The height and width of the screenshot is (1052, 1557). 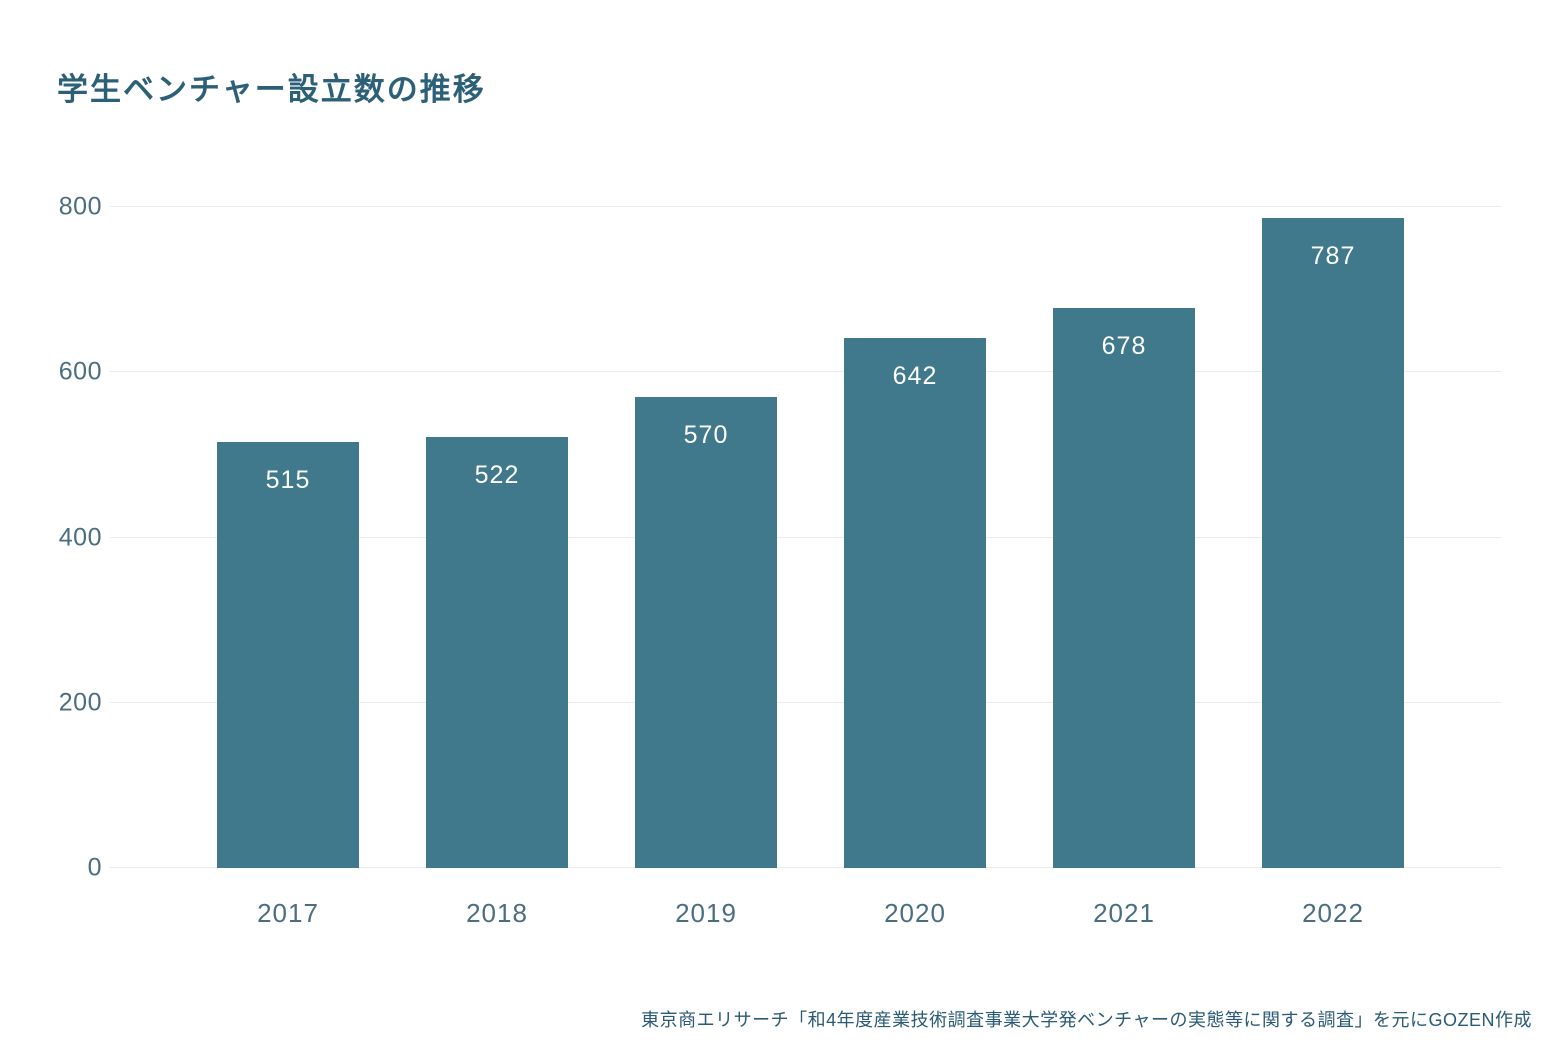 I want to click on y-axis-tick-label: 400, so click(x=80, y=537).